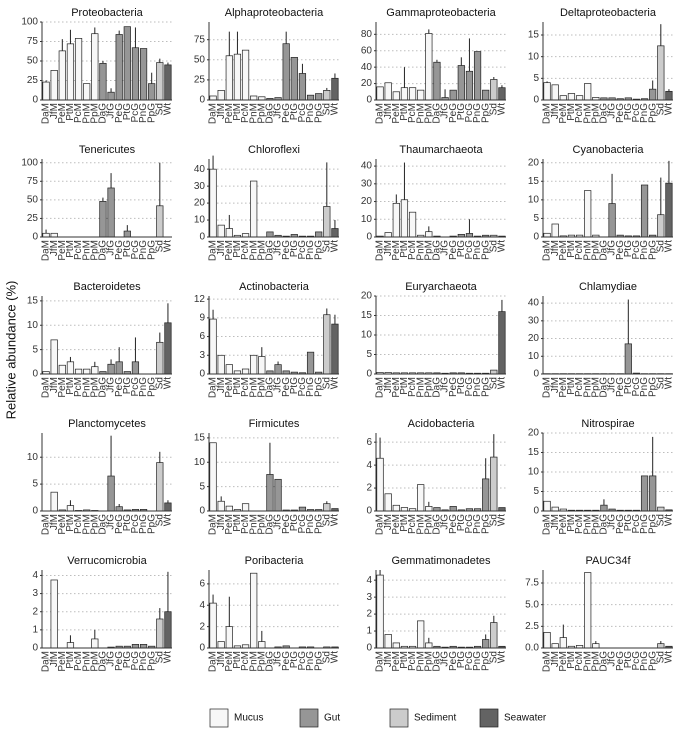  I want to click on y-tick-label: 12, so click(200, 299).